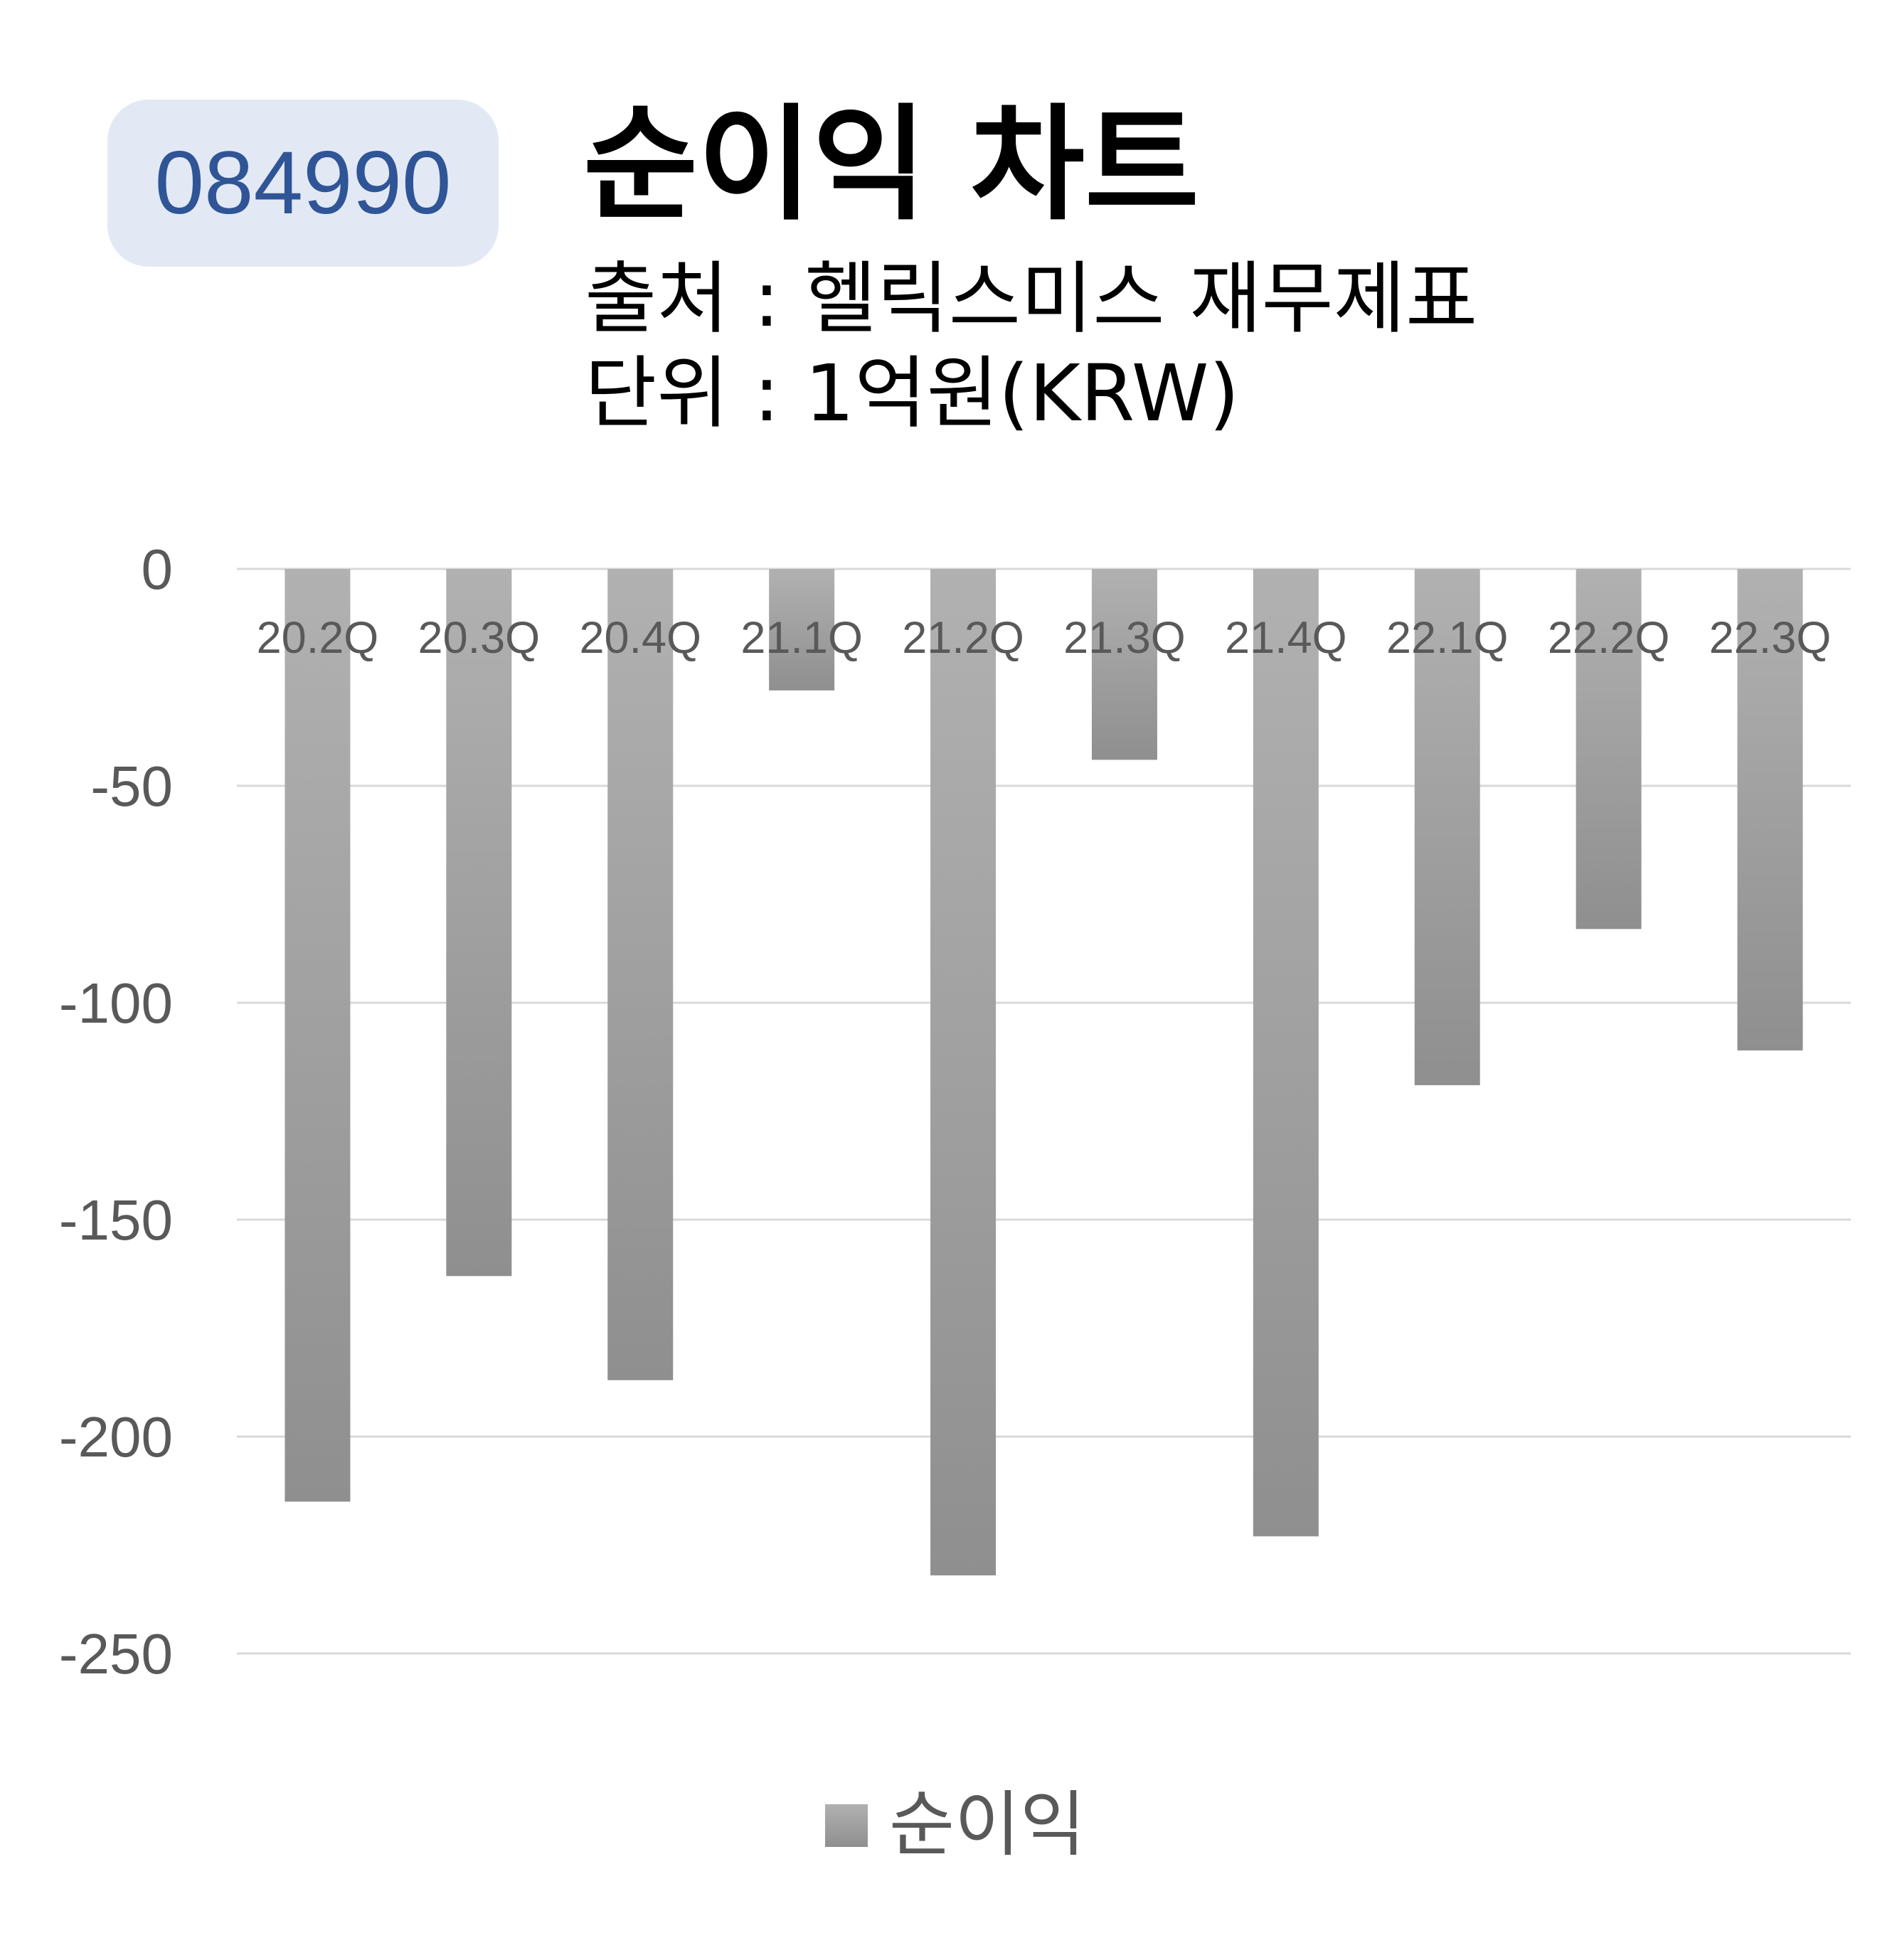  I want to click on category-label: 21.4Q, so click(1286, 638).